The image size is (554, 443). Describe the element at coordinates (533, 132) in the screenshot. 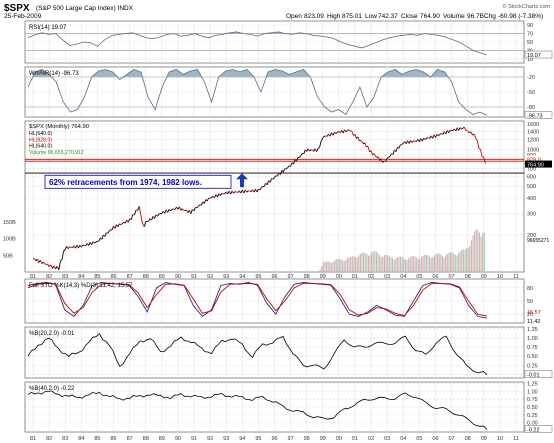

I see `price-tick-label: 1400` at that location.